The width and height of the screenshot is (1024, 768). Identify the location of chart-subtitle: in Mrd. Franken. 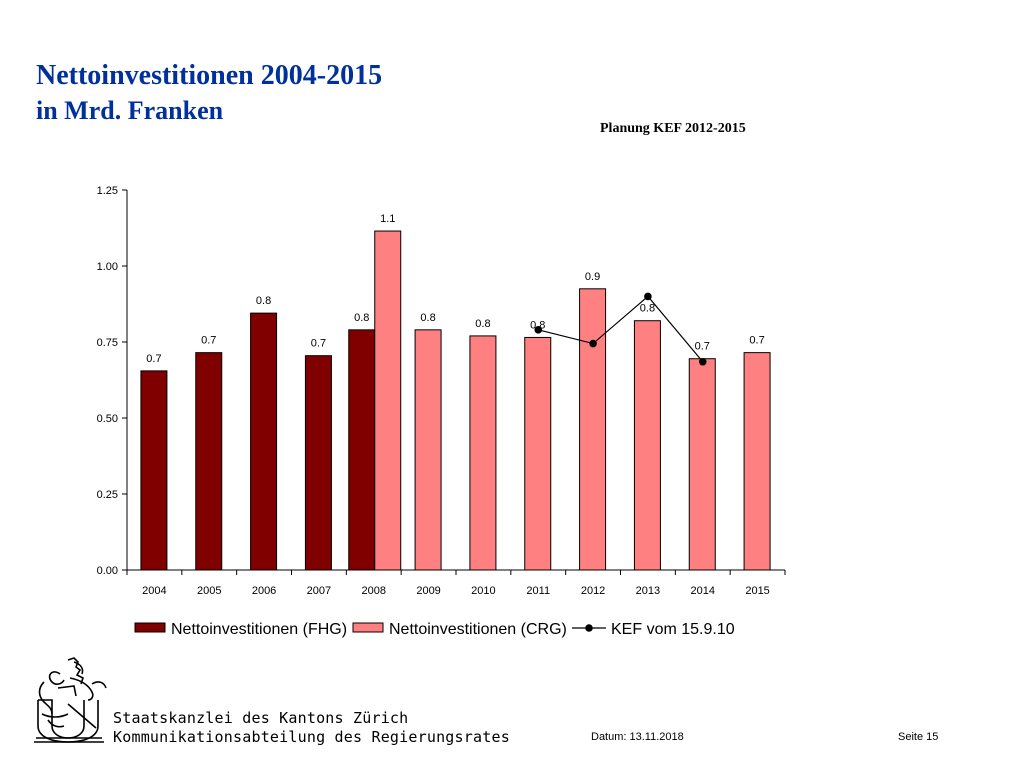
(130, 110).